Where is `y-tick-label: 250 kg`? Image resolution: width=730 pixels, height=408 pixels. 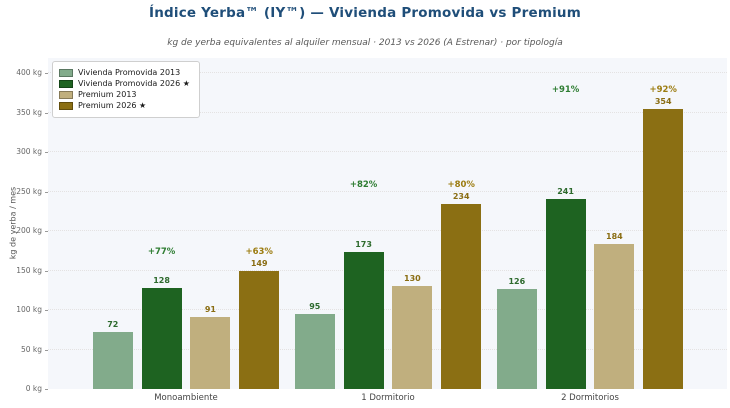
y-tick-label: 250 kg is located at coordinates (29, 191).